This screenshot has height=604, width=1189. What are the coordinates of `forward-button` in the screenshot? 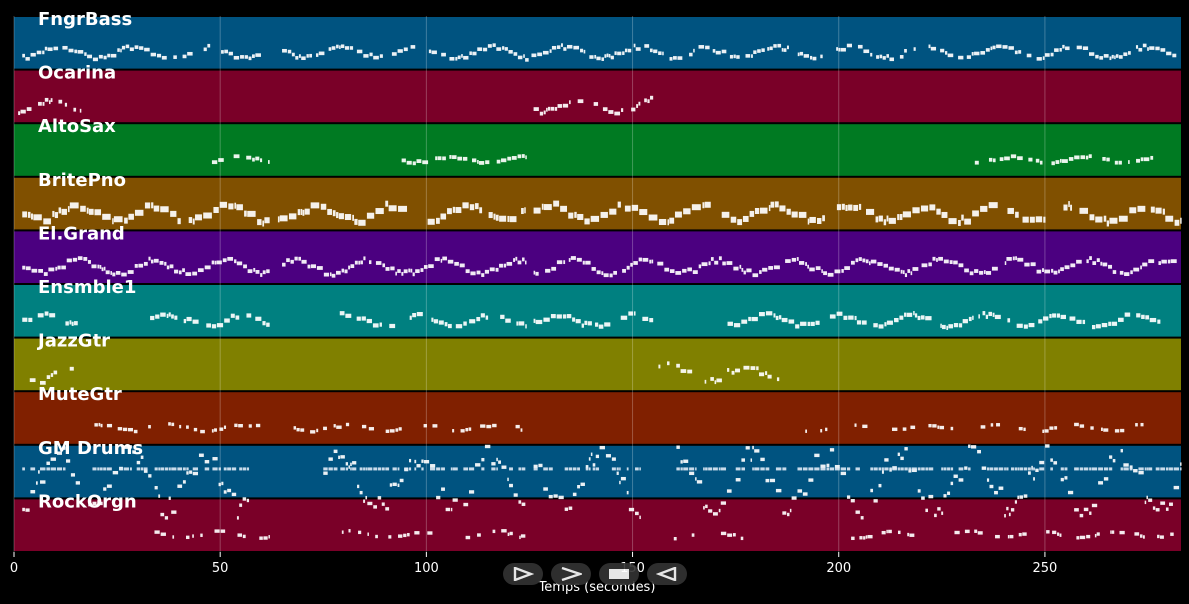 It's located at (571, 574).